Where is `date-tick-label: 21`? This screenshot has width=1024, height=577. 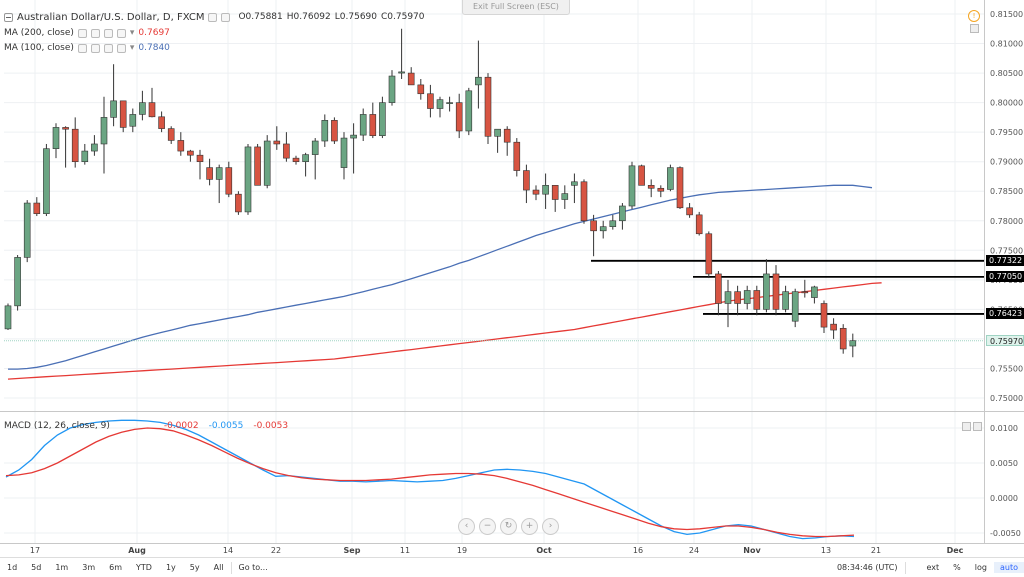 date-tick-label: 21 is located at coordinates (876, 550).